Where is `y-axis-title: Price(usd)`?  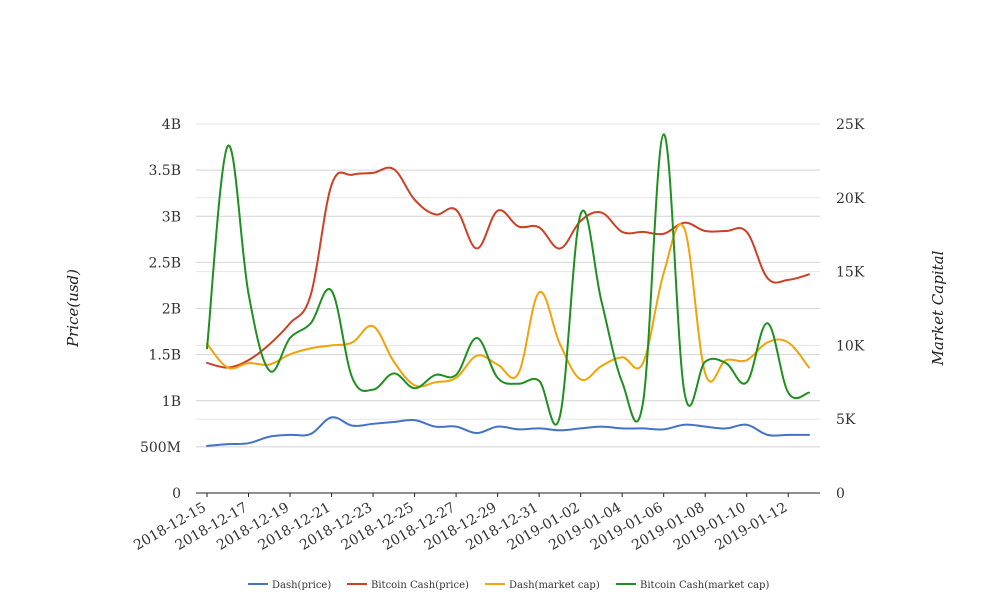 y-axis-title: Price(usd) is located at coordinates (73, 308).